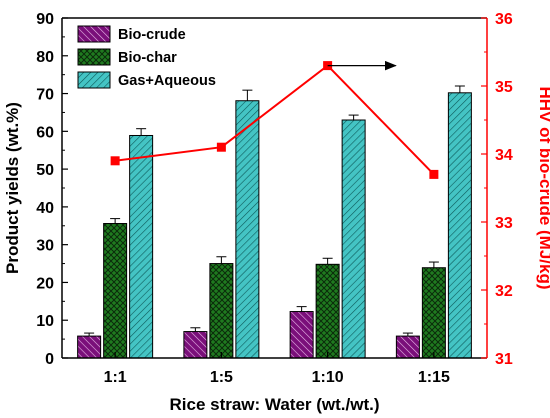 Image resolution: width=550 pixels, height=418 pixels. I want to click on x-tick-label: 1:1, so click(115, 377).